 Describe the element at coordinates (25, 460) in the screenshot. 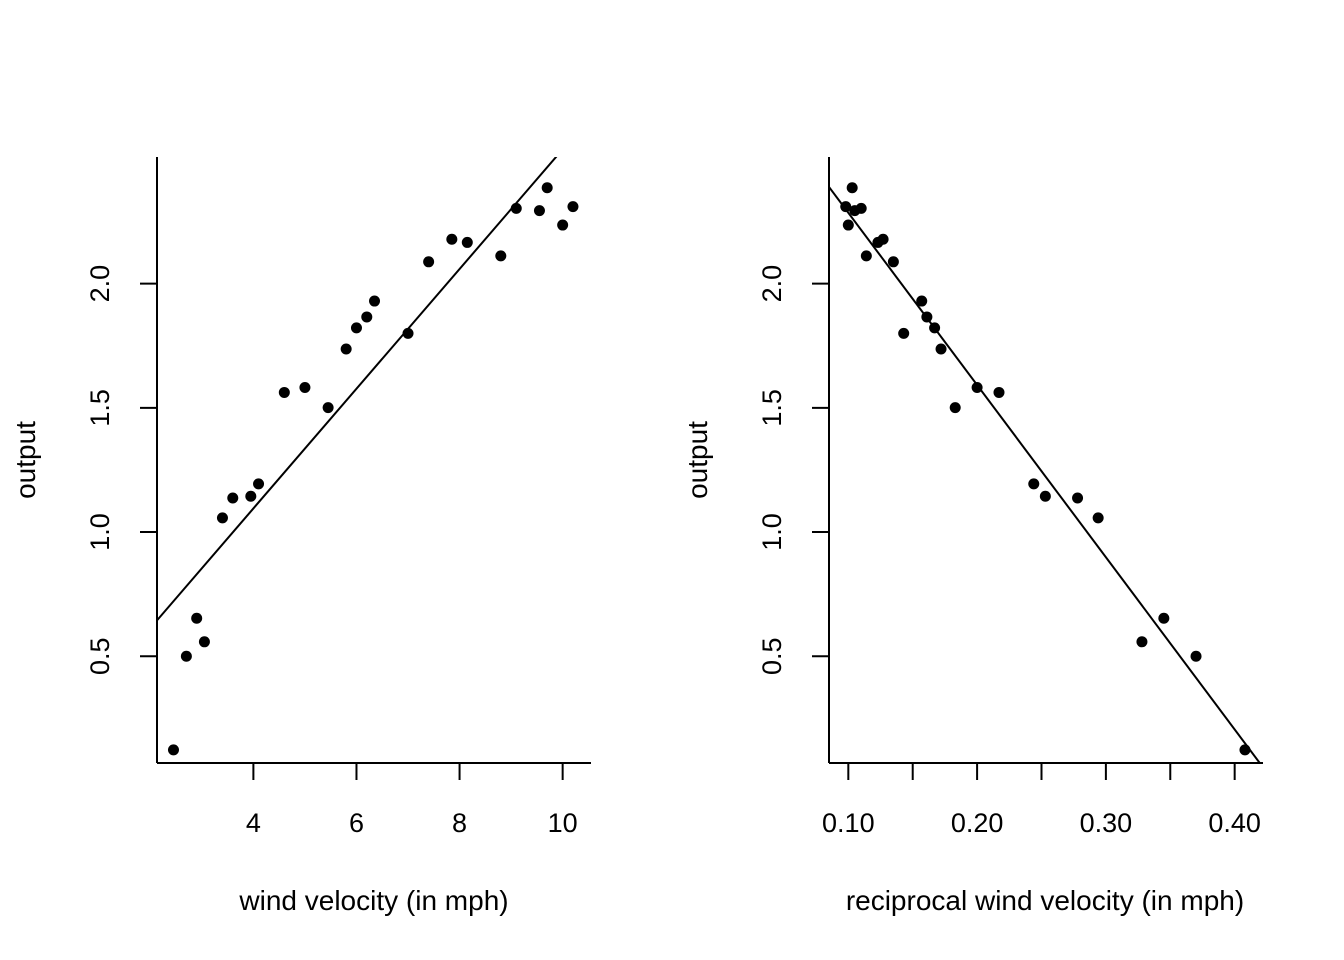

I see `left-y-axis-title: output` at that location.